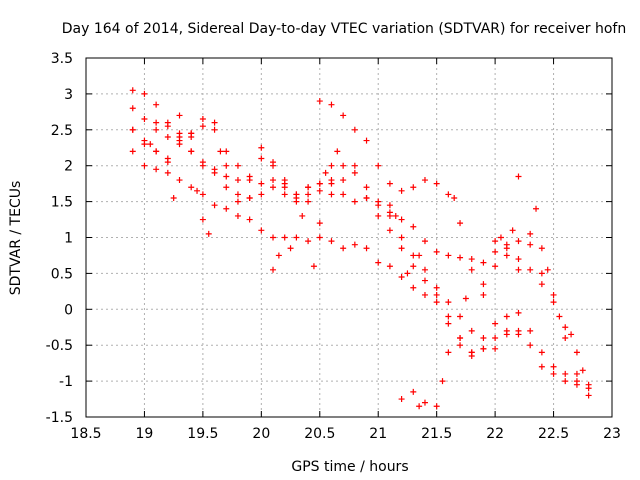 This screenshot has width=640, height=480. Describe the element at coordinates (59, 346) in the screenshot. I see `y-tick-label: -0.5` at that location.